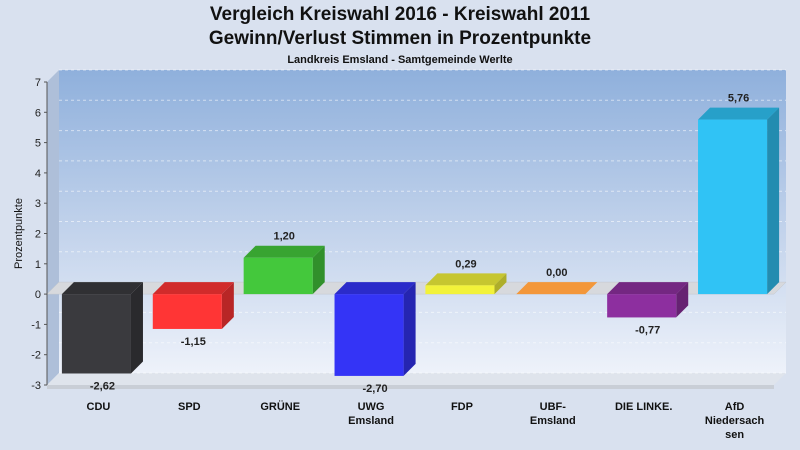 This screenshot has width=800, height=450. I want to click on x-tick-label: sen, so click(734, 435).